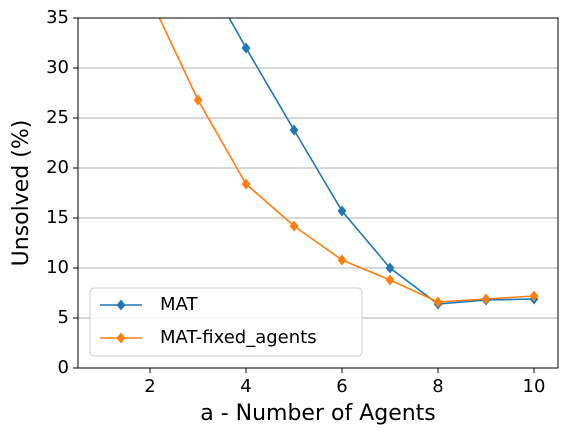 The width and height of the screenshot is (567, 441). What do you see at coordinates (318, 413) in the screenshot?
I see `x-axis-label: a - Number of Agents` at bounding box center [318, 413].